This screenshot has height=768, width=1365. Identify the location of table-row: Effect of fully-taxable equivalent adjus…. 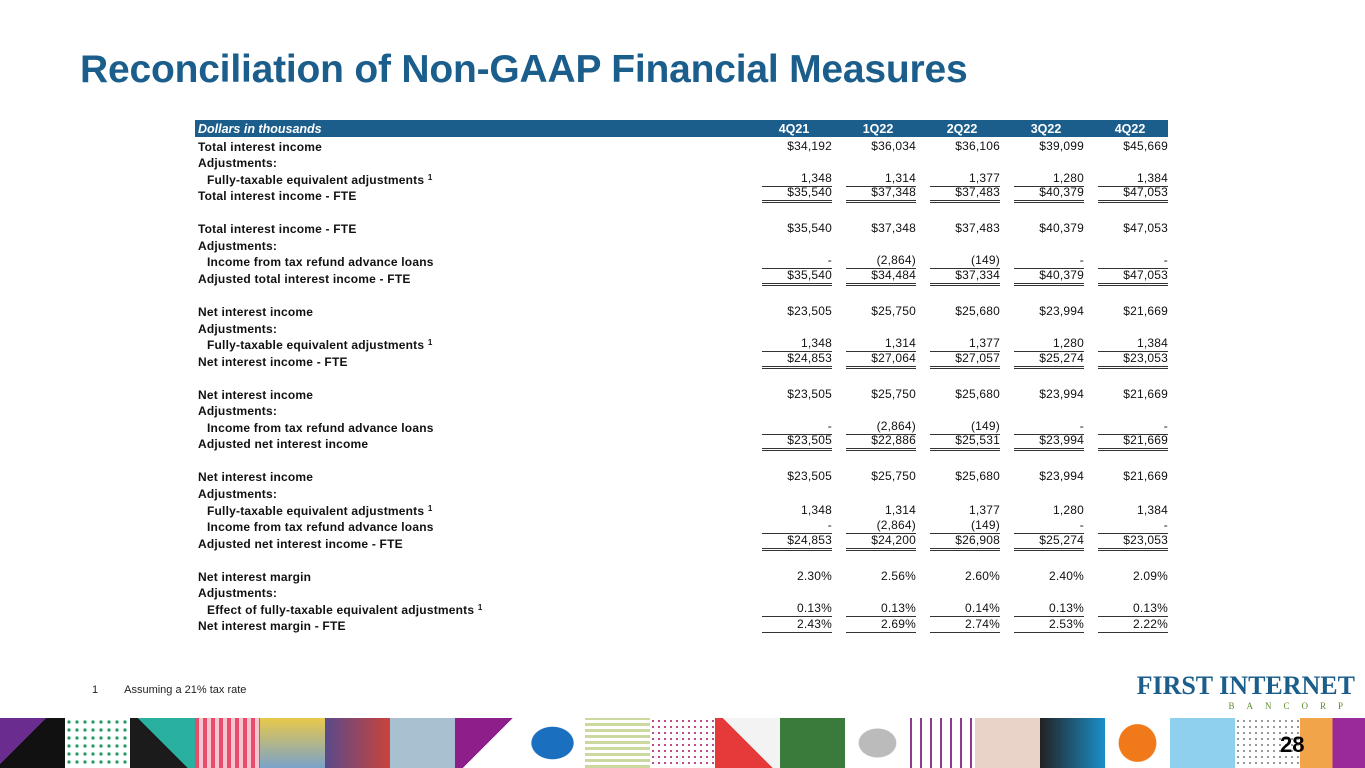
(681, 608).